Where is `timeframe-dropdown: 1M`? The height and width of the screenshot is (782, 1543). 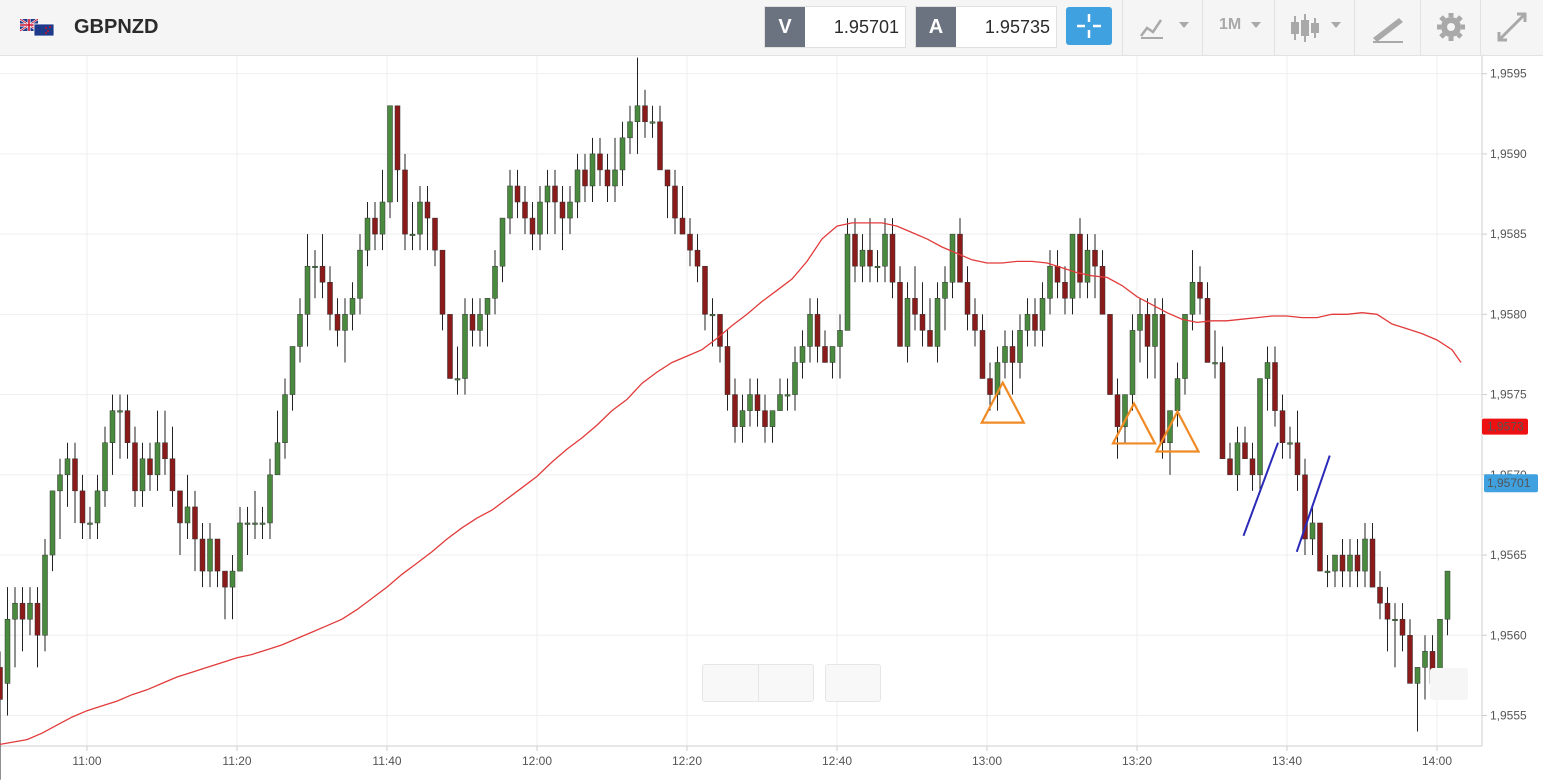
timeframe-dropdown: 1M is located at coordinates (1238, 27).